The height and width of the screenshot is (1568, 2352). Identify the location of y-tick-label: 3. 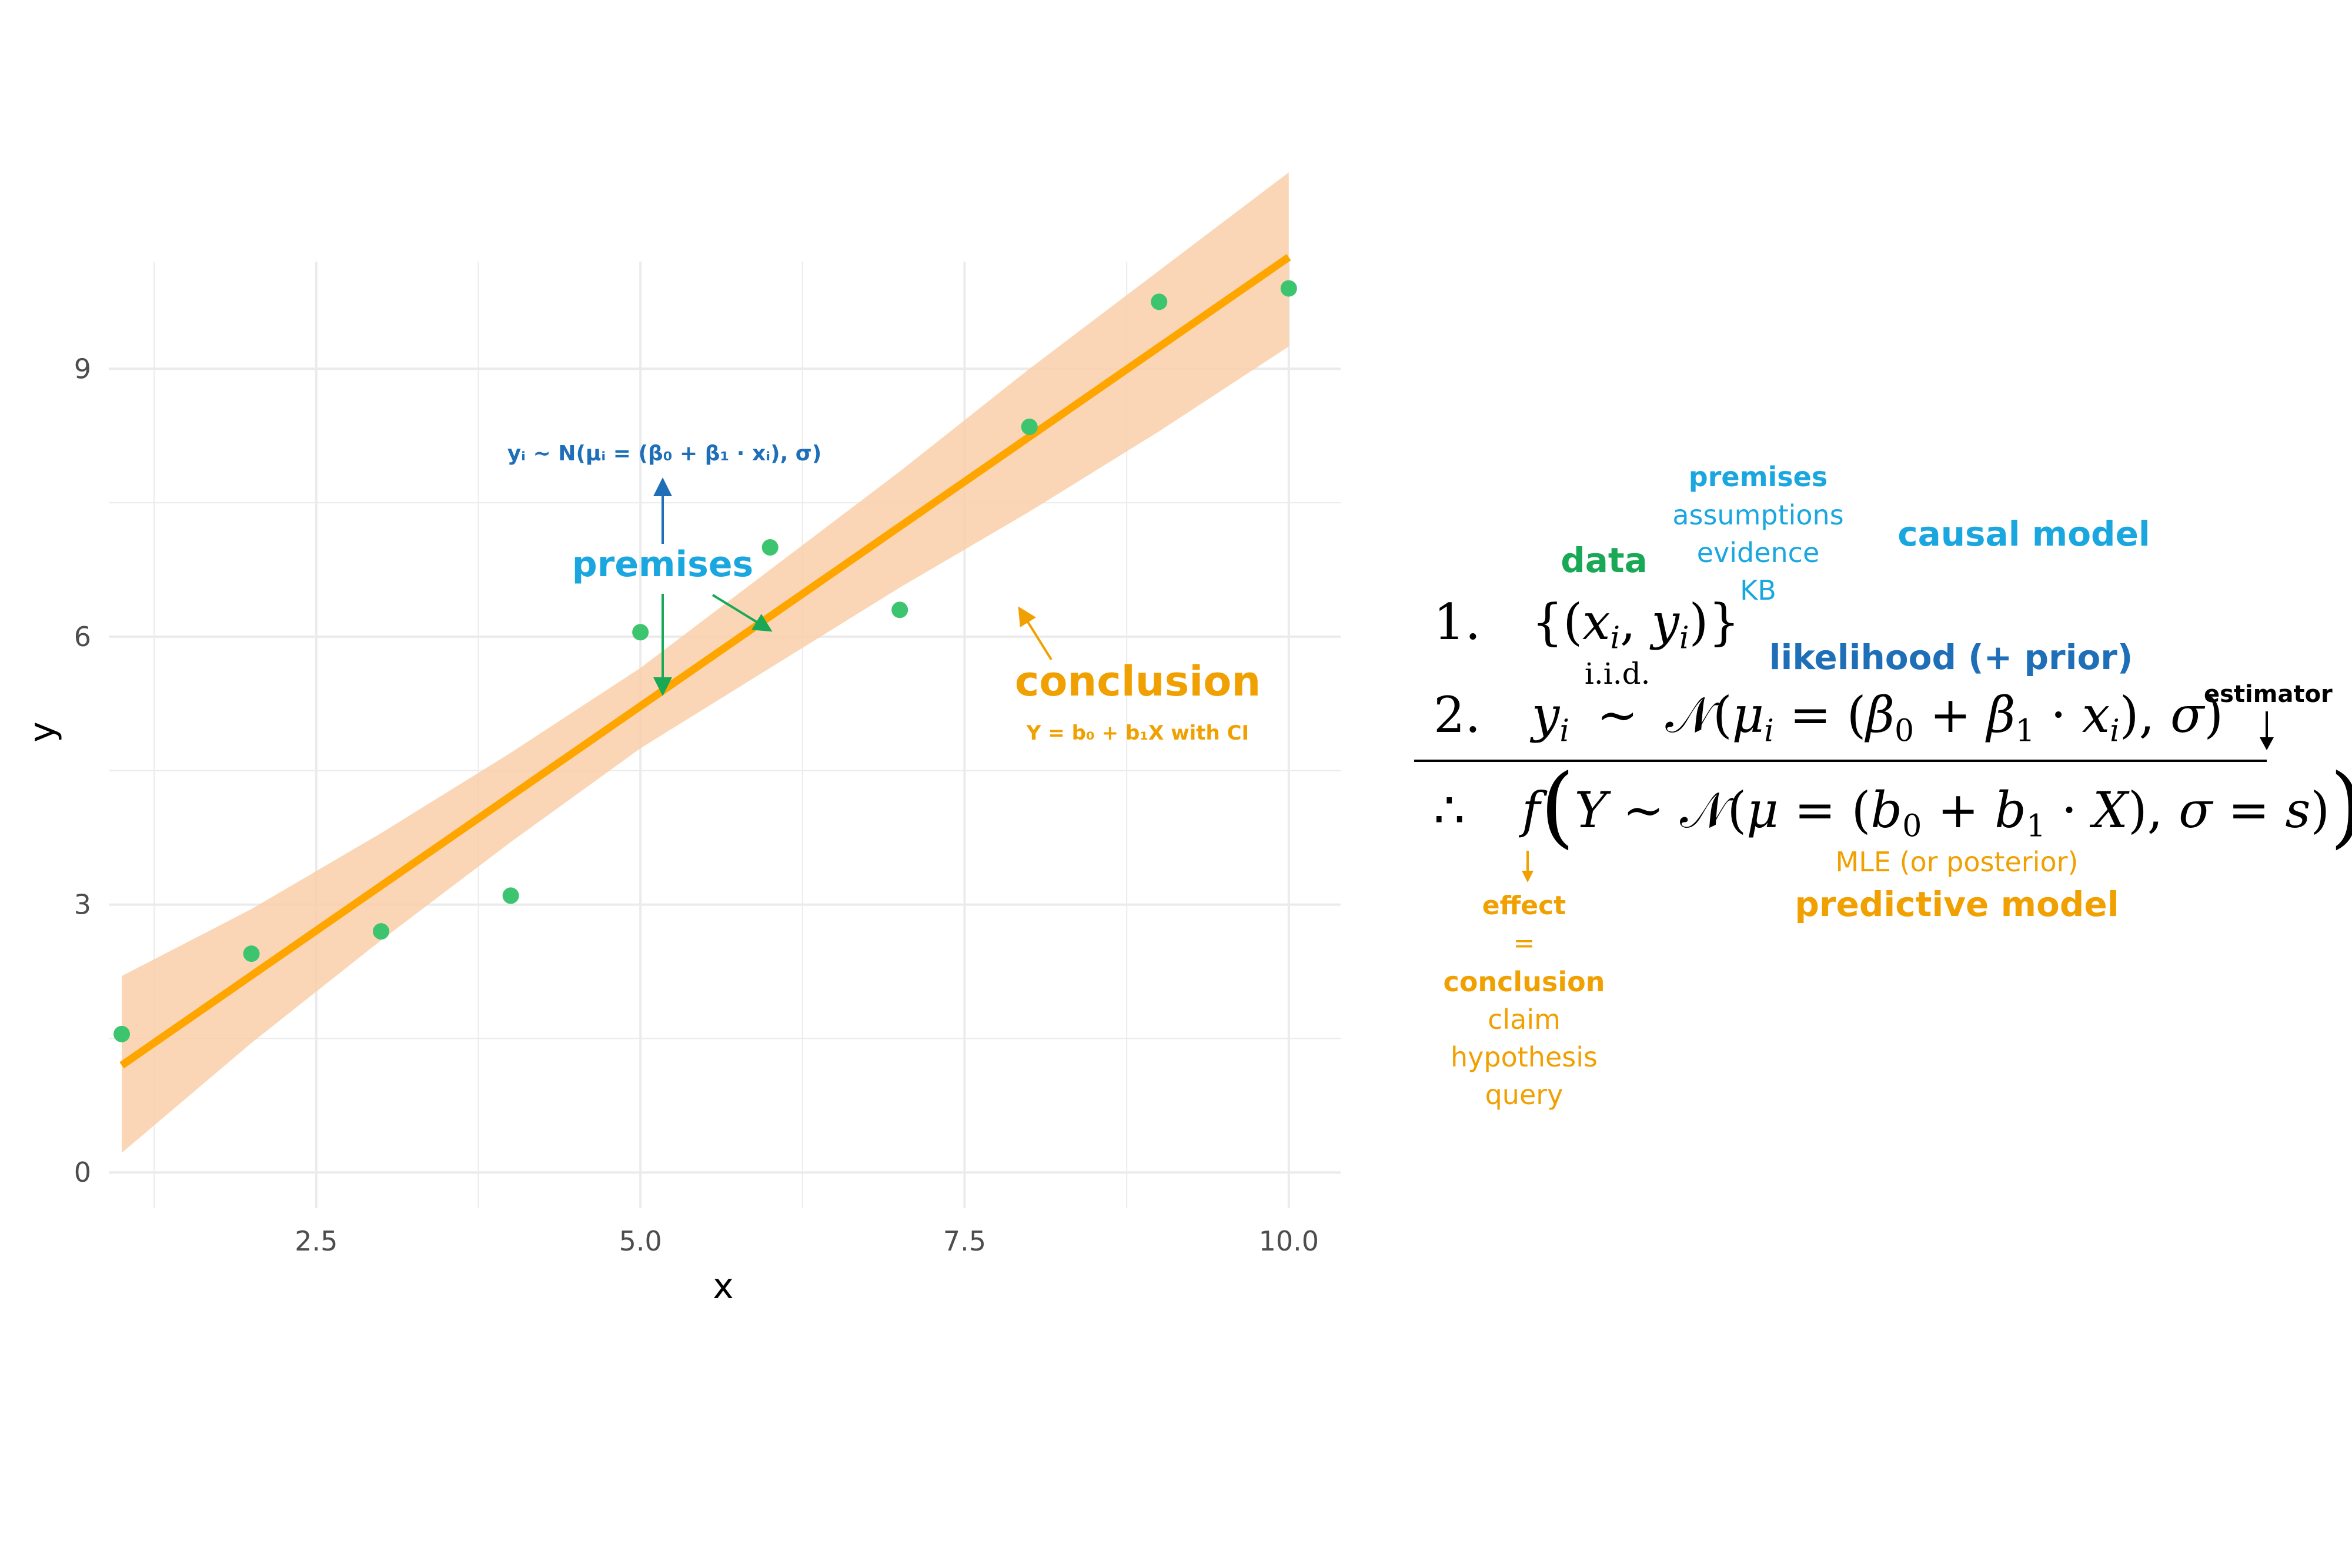
(82, 905).